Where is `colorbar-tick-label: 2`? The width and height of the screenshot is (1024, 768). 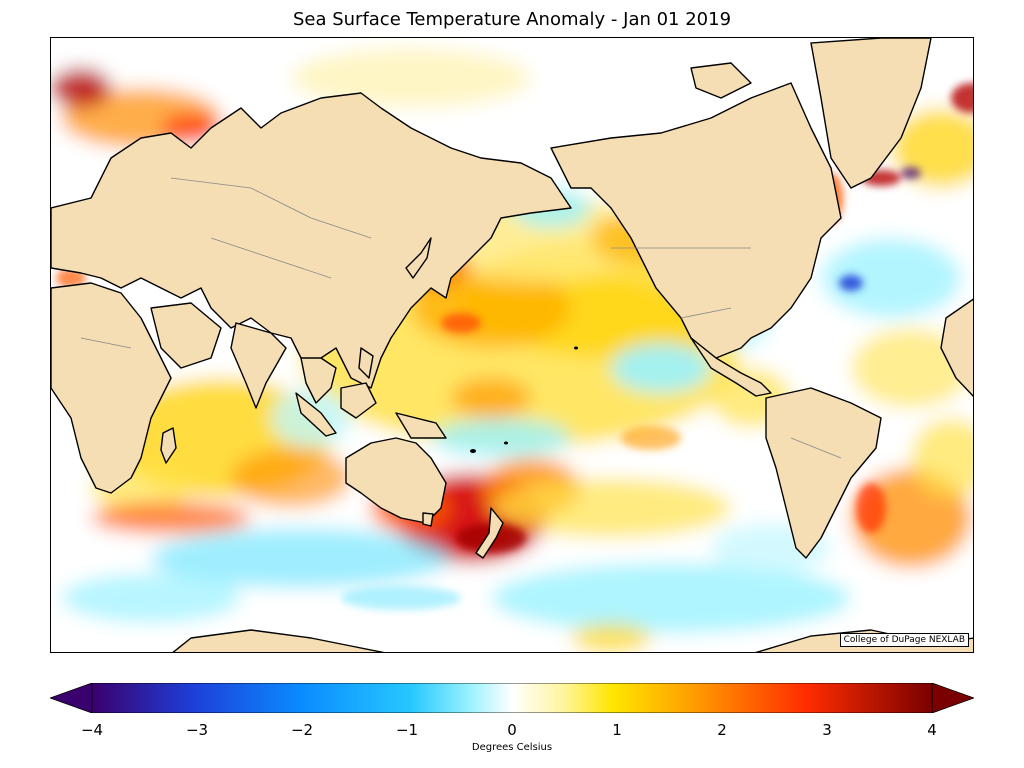
colorbar-tick-label: 2 is located at coordinates (722, 730).